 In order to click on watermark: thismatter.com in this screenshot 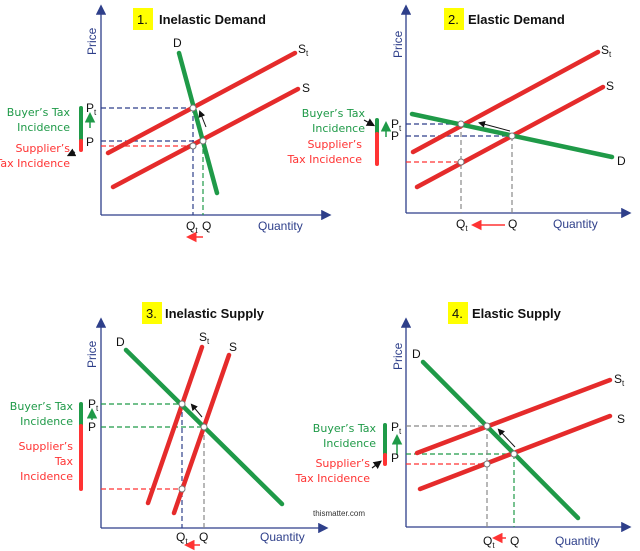, I will do `click(339, 513)`.